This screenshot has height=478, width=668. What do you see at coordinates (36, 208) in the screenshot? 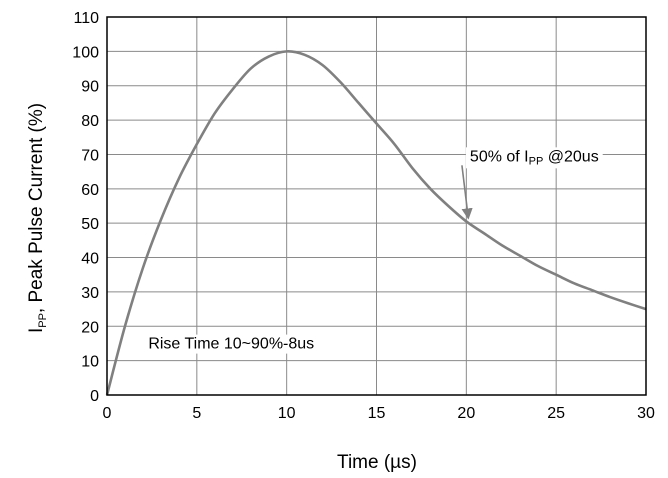
I see `y-axis-title-text: , Peak Pulse Current (%)` at bounding box center [36, 208].